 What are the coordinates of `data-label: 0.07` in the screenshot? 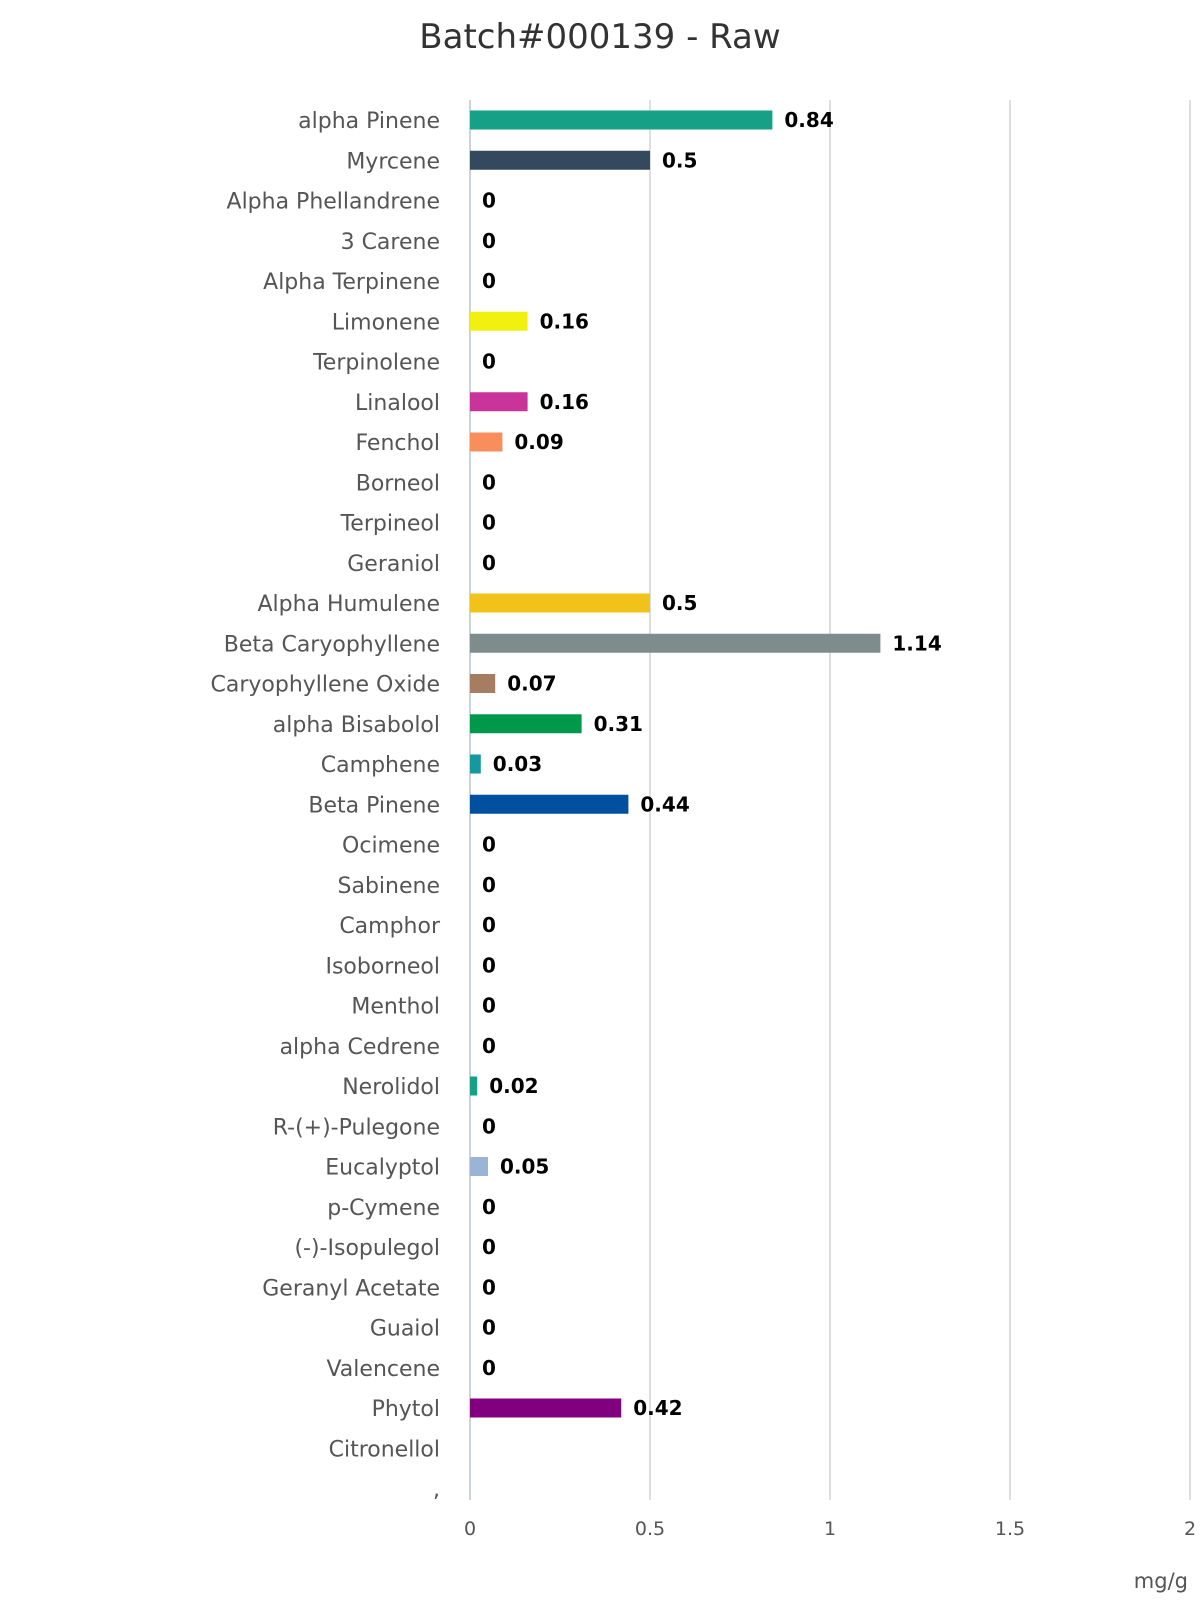 It's located at (531, 684).